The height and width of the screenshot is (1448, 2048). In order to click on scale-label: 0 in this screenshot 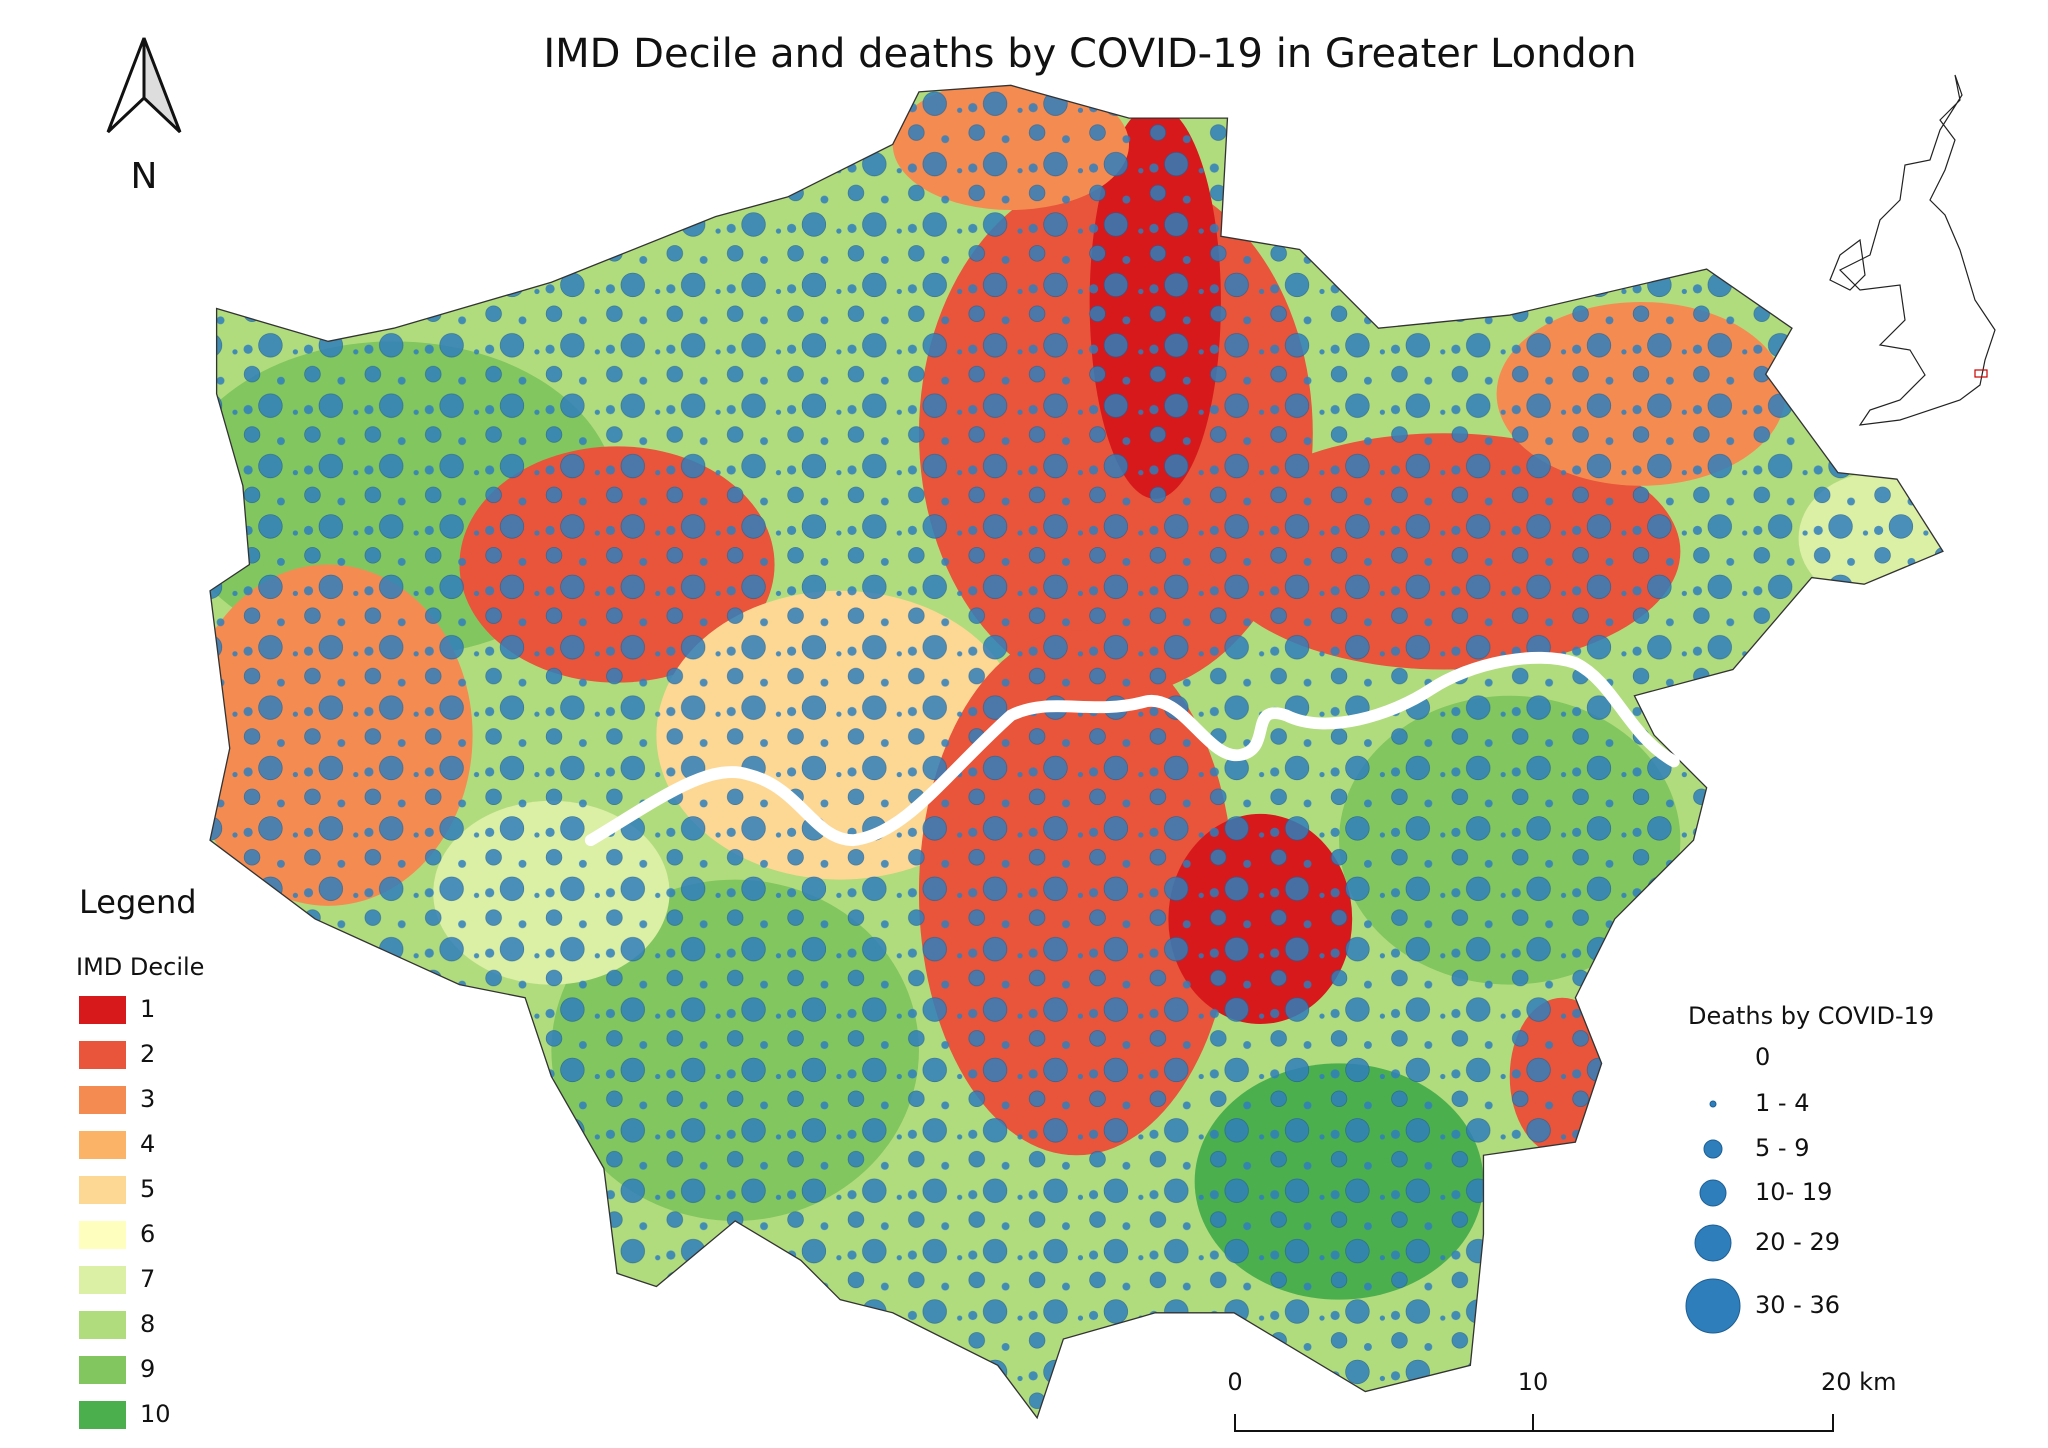, I will do `click(1234, 1382)`.